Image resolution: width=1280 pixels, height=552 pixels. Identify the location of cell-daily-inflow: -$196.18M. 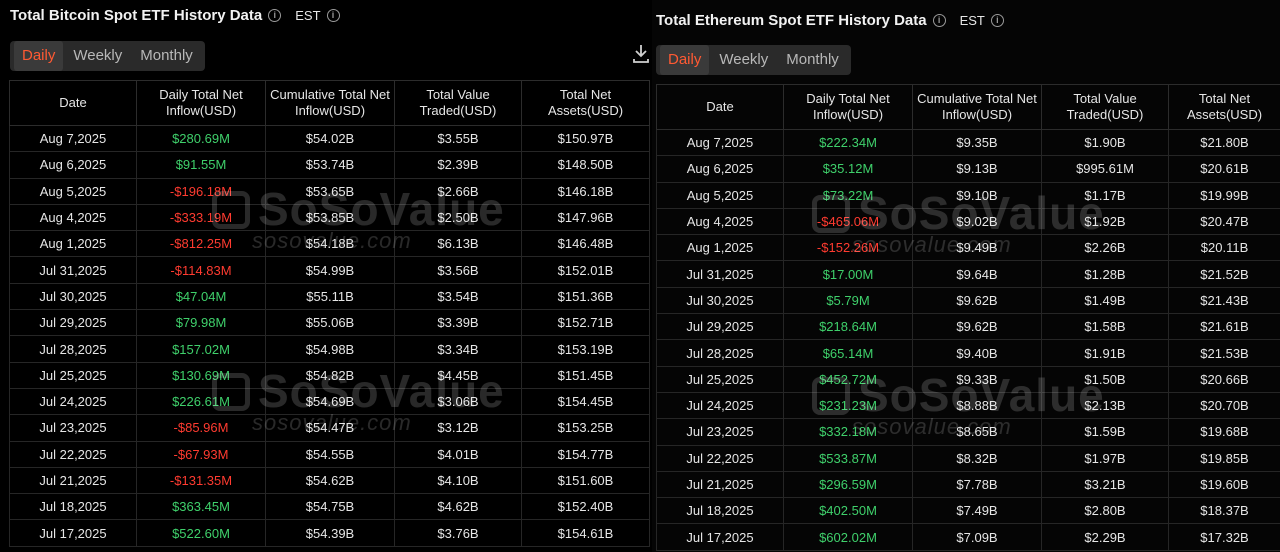
(201, 191).